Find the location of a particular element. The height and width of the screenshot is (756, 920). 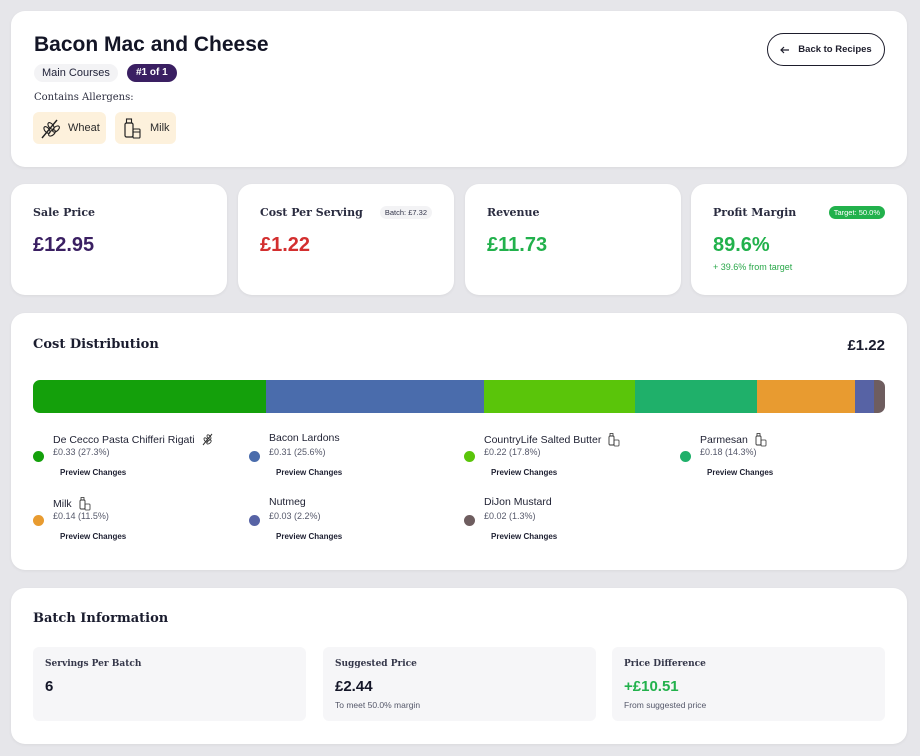

kpi-value: 89.6% is located at coordinates (741, 245).